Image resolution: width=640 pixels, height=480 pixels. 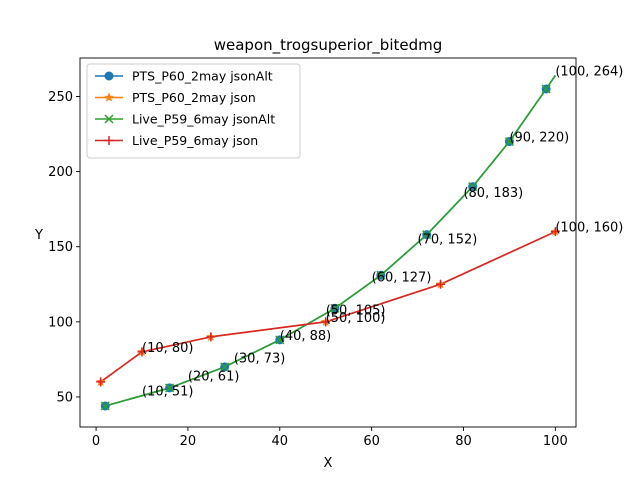 What do you see at coordinates (64, 397) in the screenshot?
I see `y-tick-label: 50` at bounding box center [64, 397].